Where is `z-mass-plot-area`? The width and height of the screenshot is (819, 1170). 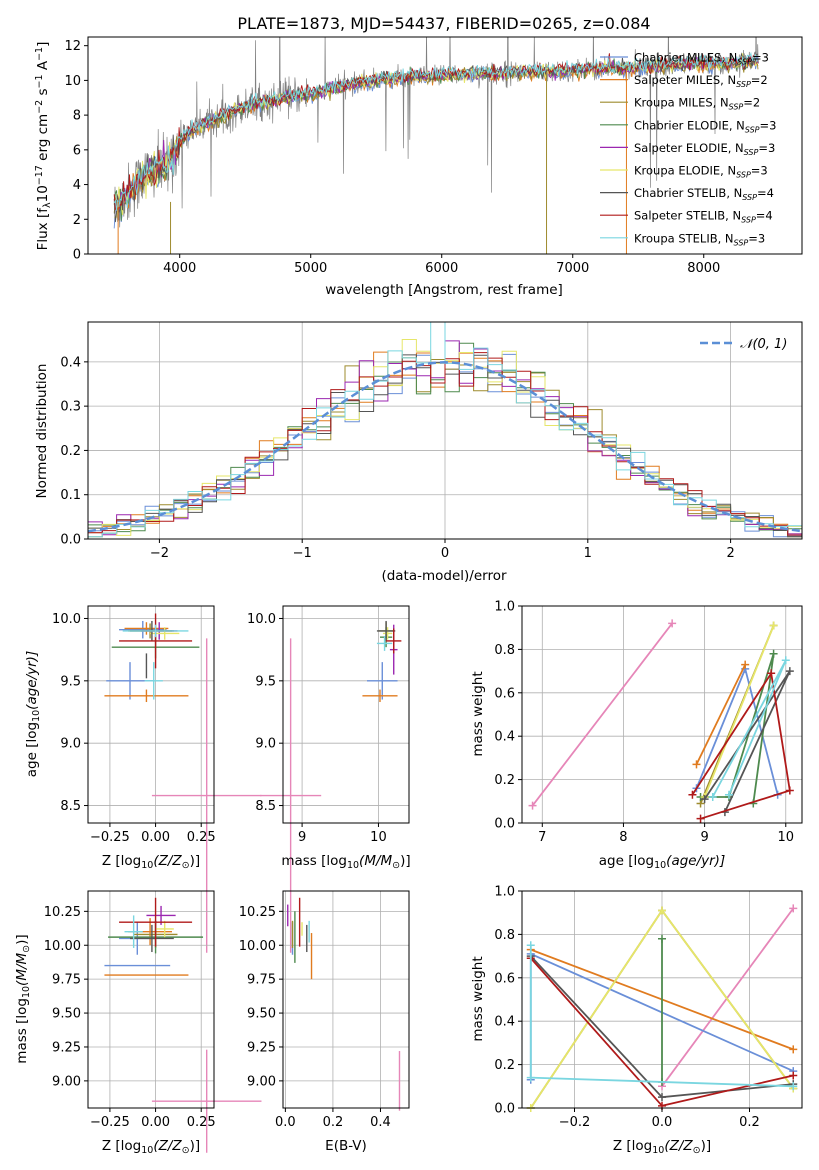
z-mass-plot-area is located at coordinates (183, 1025).